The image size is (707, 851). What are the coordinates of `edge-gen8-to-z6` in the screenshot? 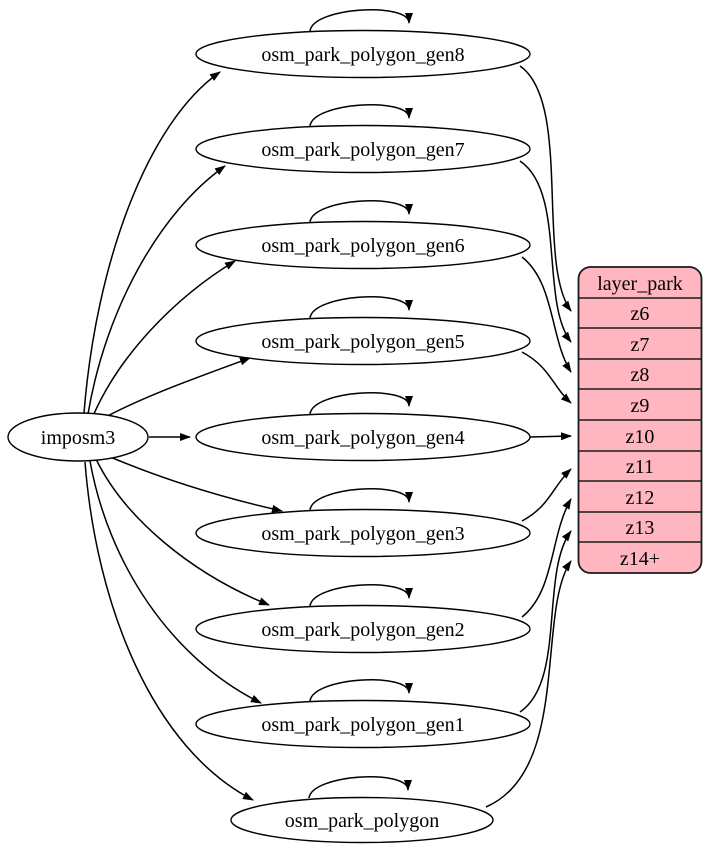 It's located at (545, 188).